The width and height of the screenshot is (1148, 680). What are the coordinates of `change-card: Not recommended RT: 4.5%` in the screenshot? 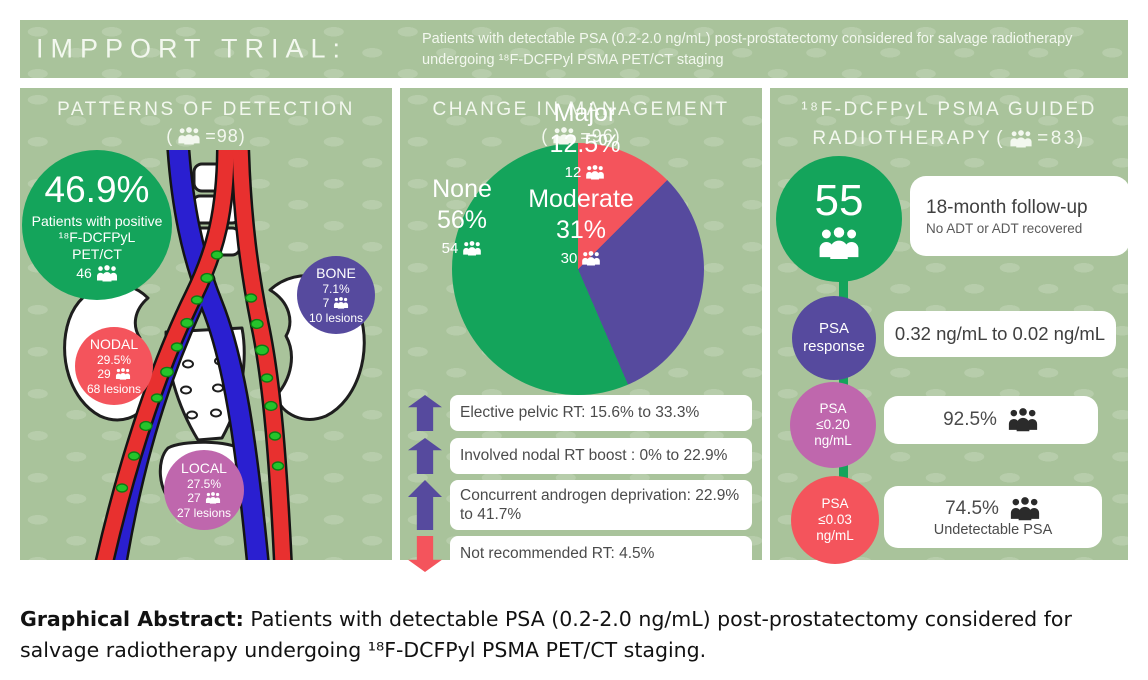 It's located at (601, 554).